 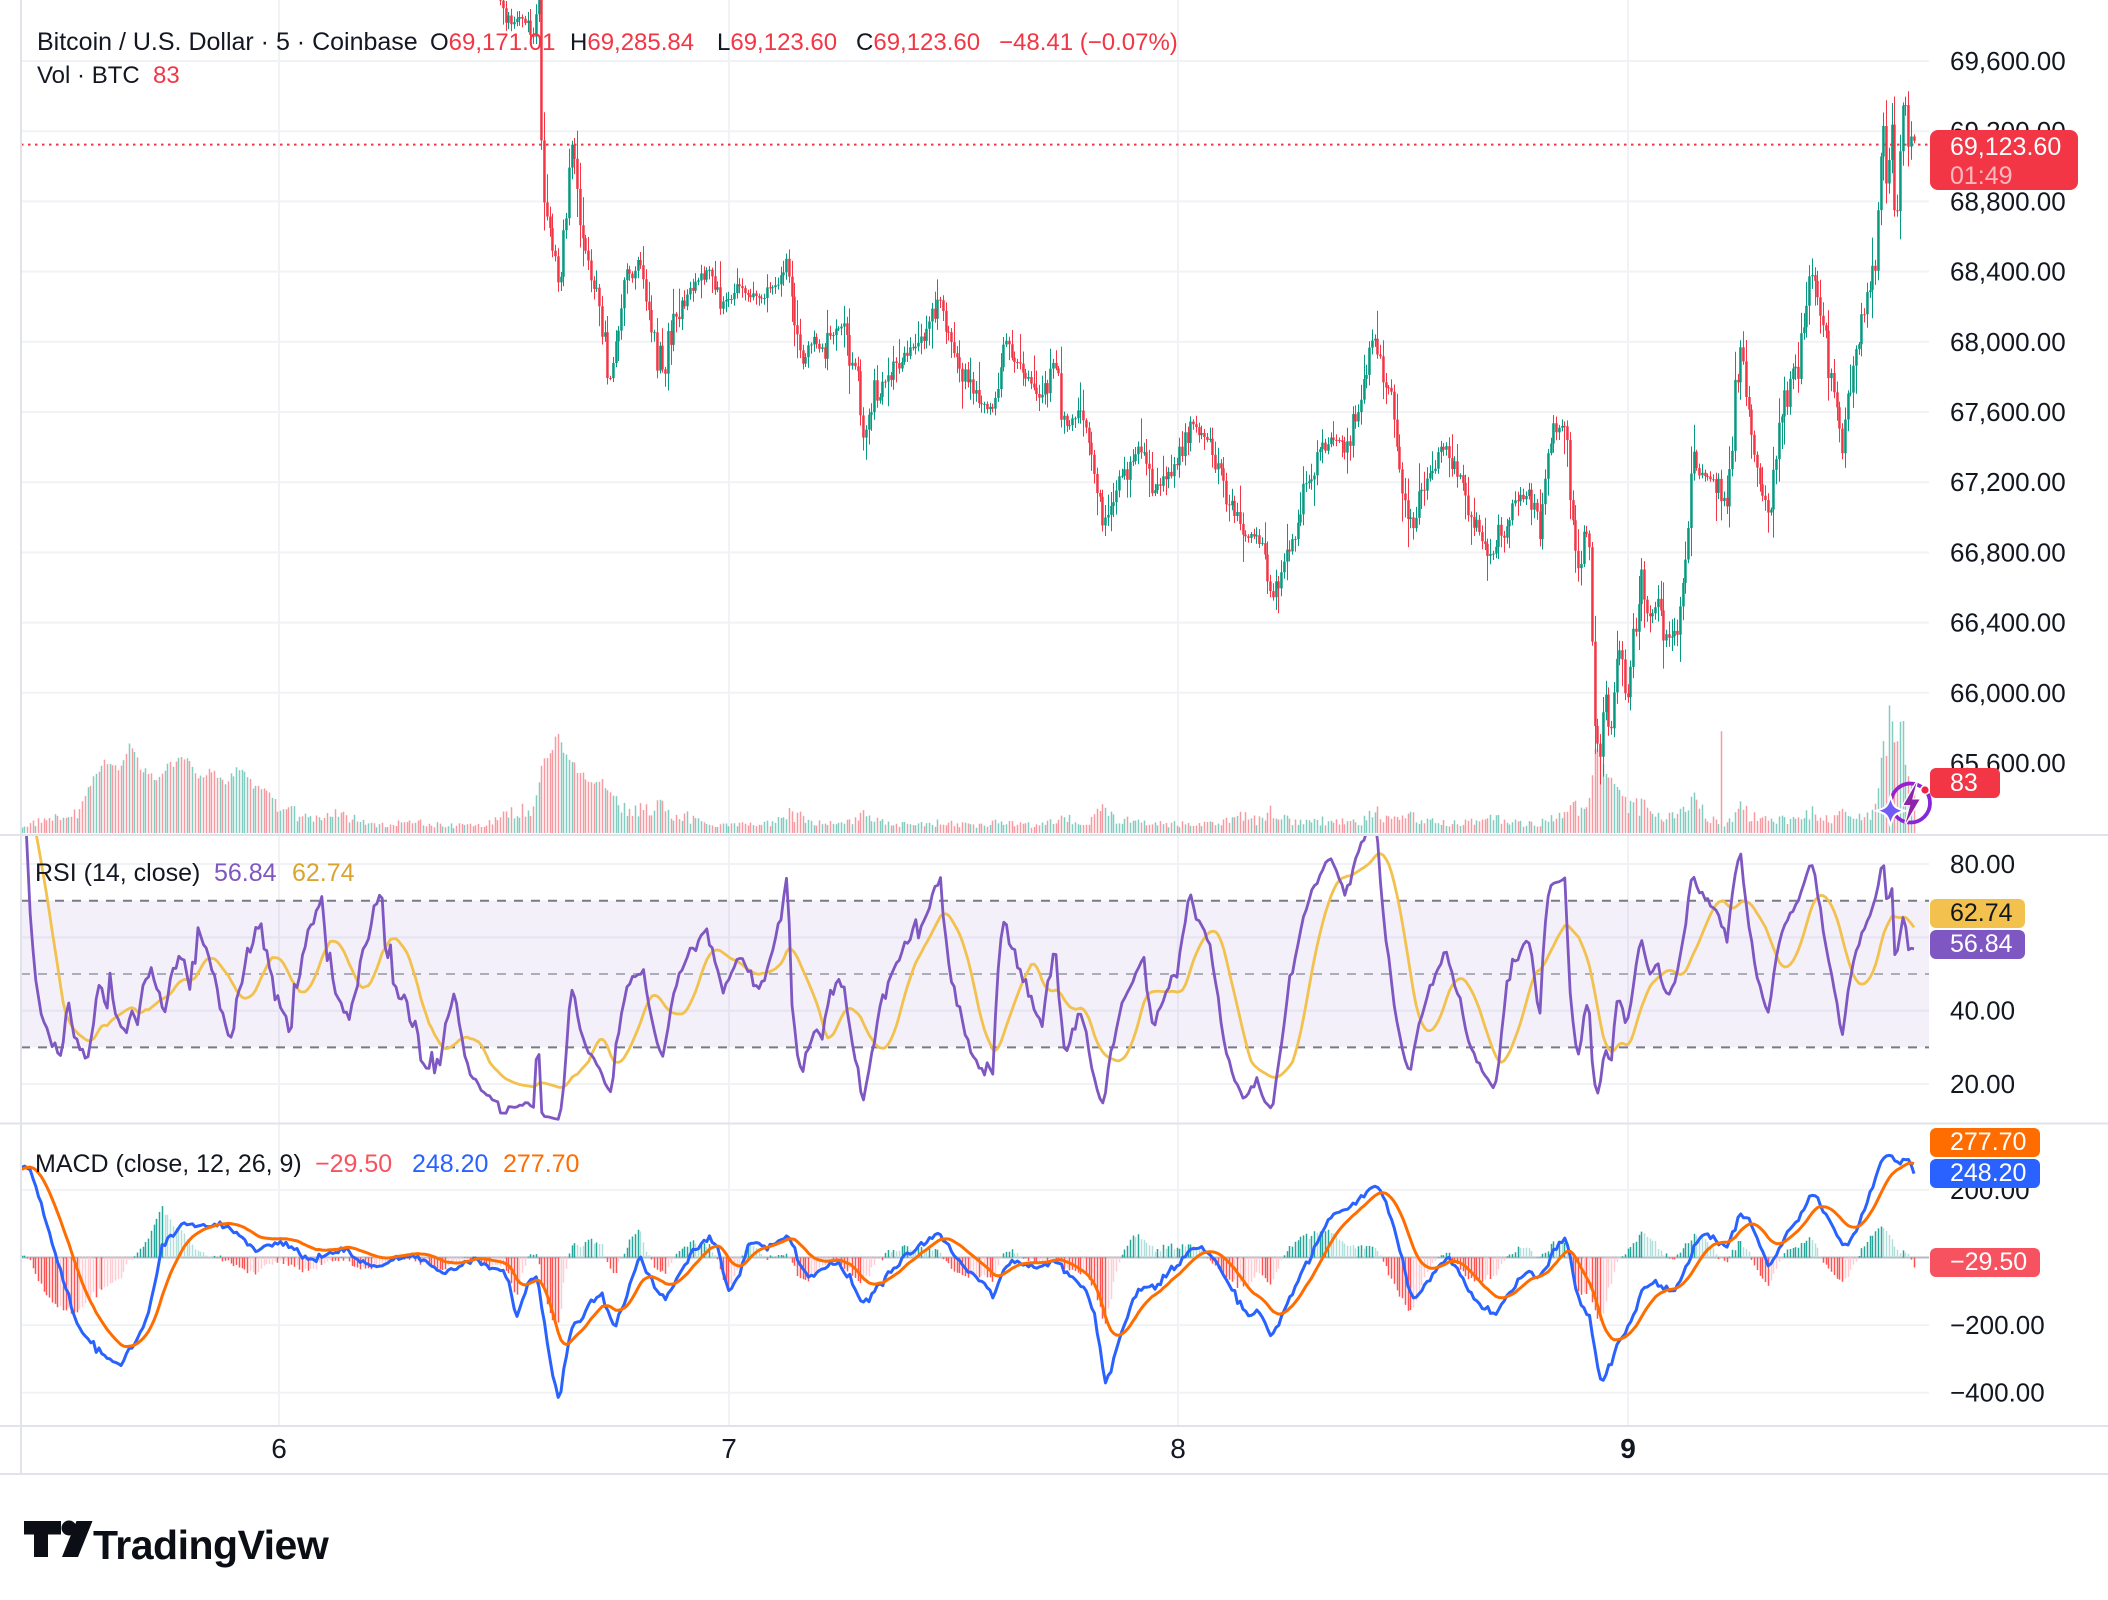 I want to click on svg-text: 8, so click(x=1178, y=1448).